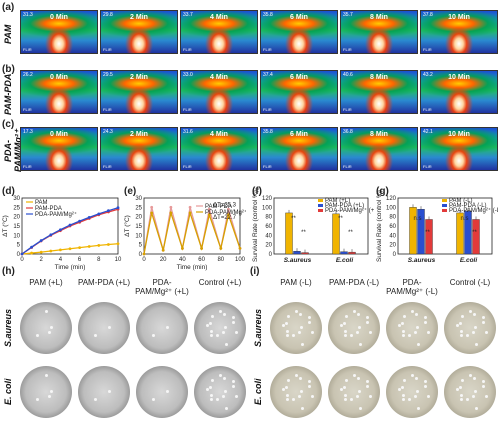  I want to click on thermal-image: 33.7 4 Min FLIR, so click(219, 32).